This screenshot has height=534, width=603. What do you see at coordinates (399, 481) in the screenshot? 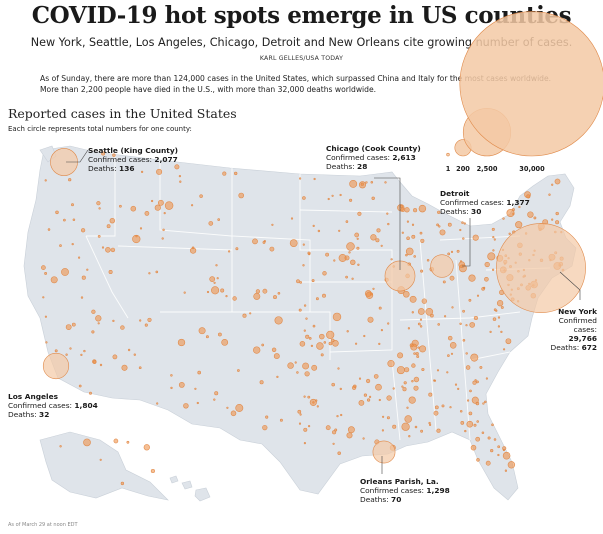
I see `callout-orleans-title: Orleans Parish, La.` at bounding box center [399, 481].